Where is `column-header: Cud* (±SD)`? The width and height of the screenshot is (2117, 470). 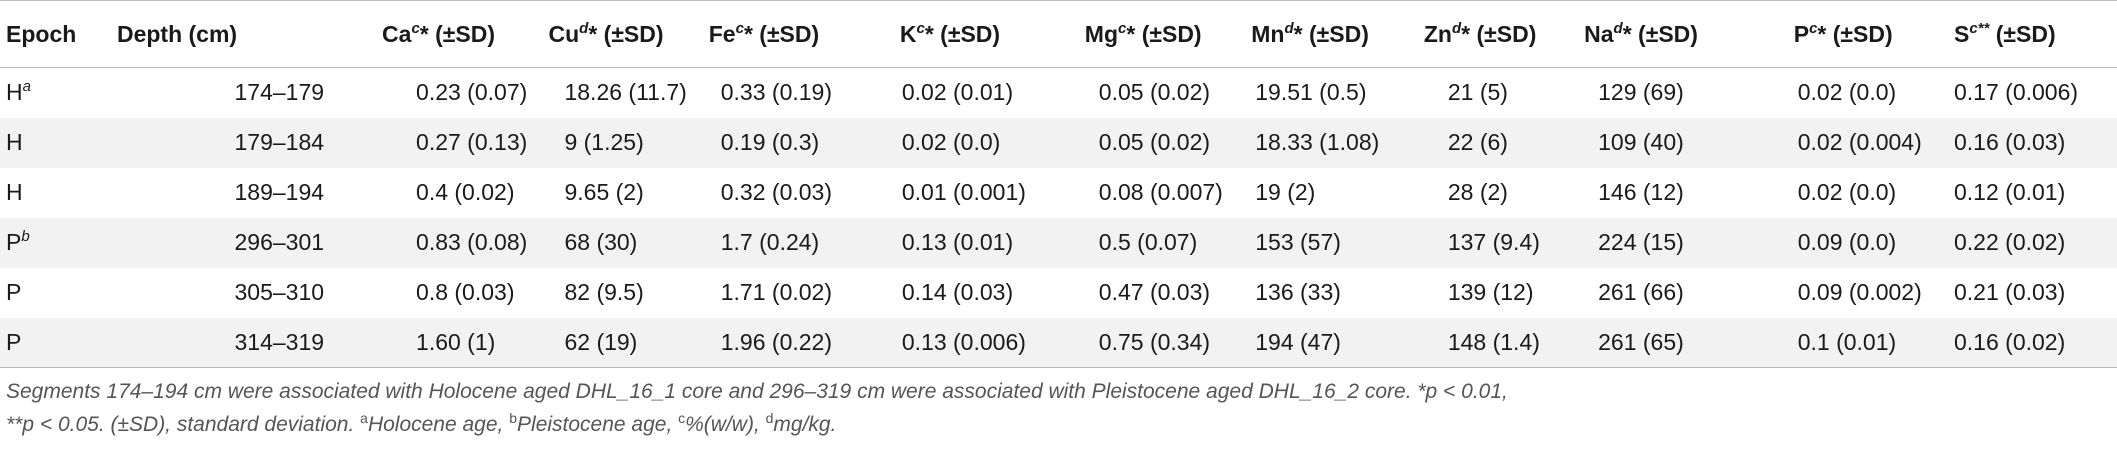
column-header: Cud* (±SD) is located at coordinates (622, 34).